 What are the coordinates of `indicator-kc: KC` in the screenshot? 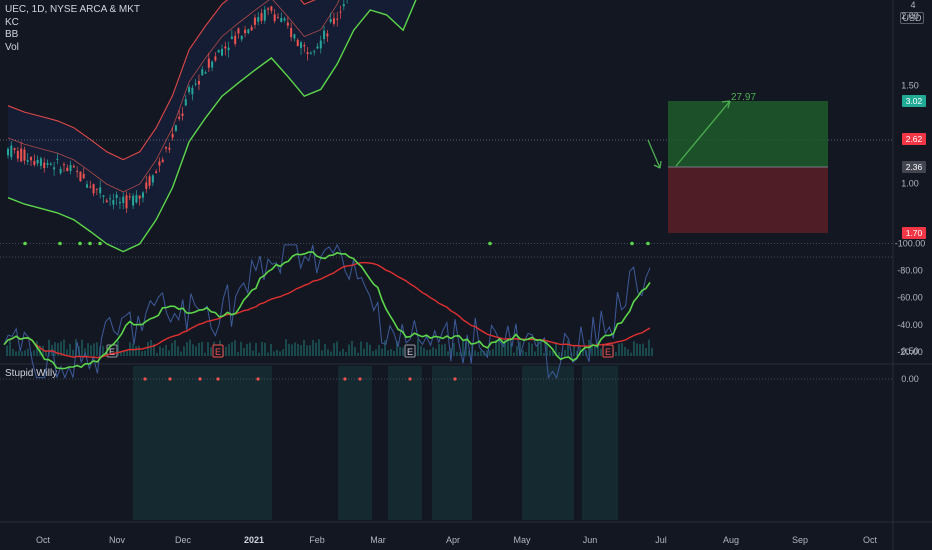 It's located at (12, 22).